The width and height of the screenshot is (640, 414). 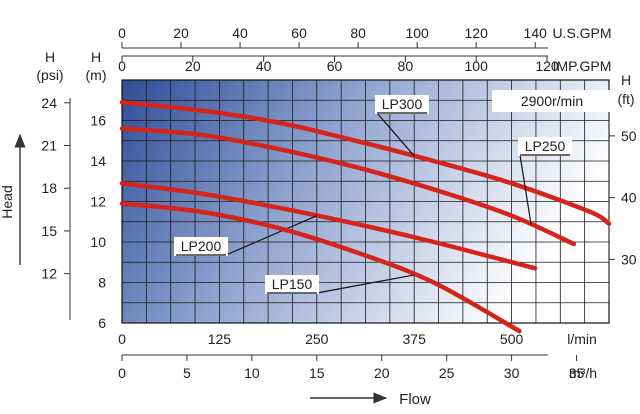 I want to click on speed-box, so click(x=552, y=101).